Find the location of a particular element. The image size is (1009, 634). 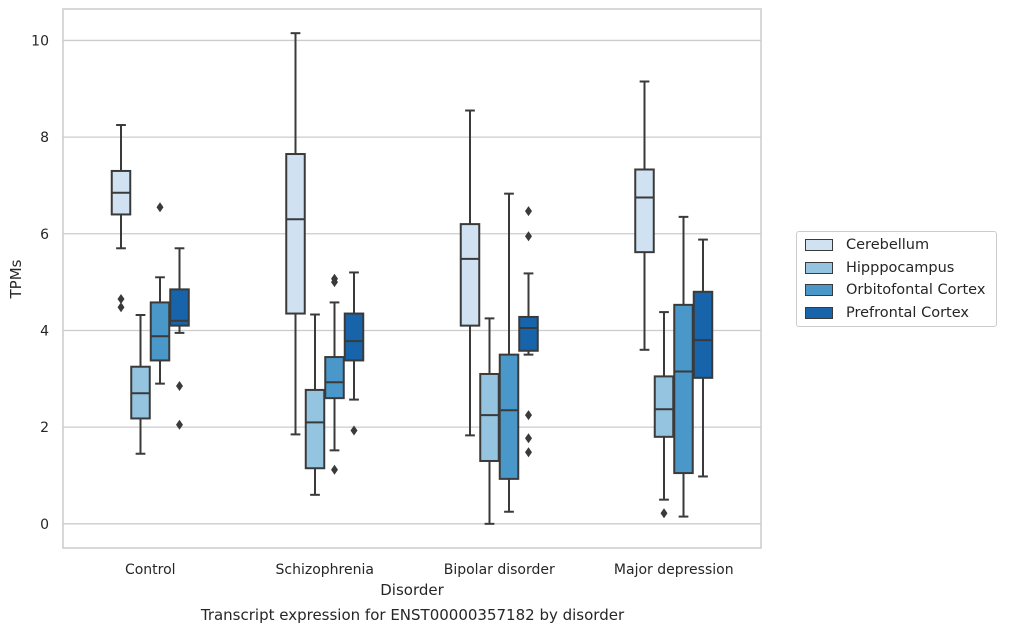

box-orbitofontal-cortex-major-depression is located at coordinates (683, 366).